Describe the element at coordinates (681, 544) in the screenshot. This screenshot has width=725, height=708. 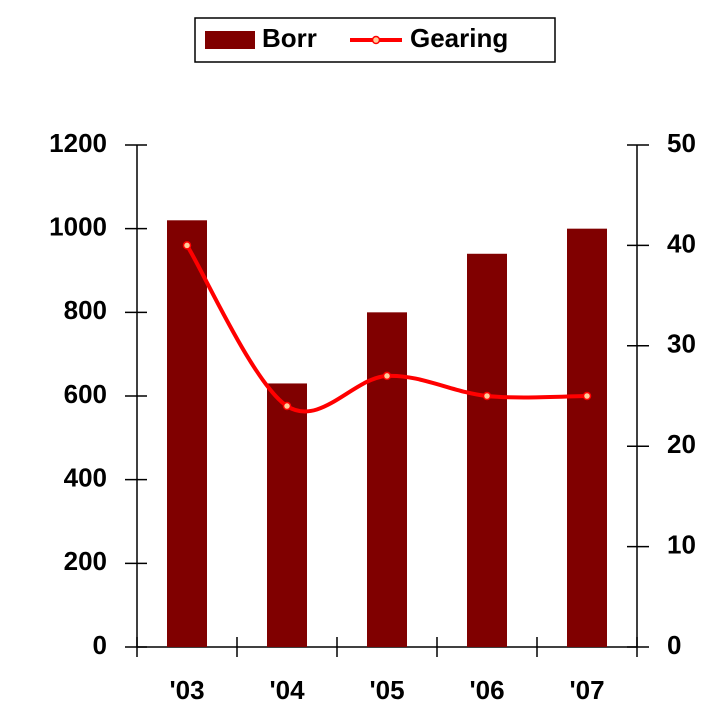
I see `y2-tick-label: 10` at that location.